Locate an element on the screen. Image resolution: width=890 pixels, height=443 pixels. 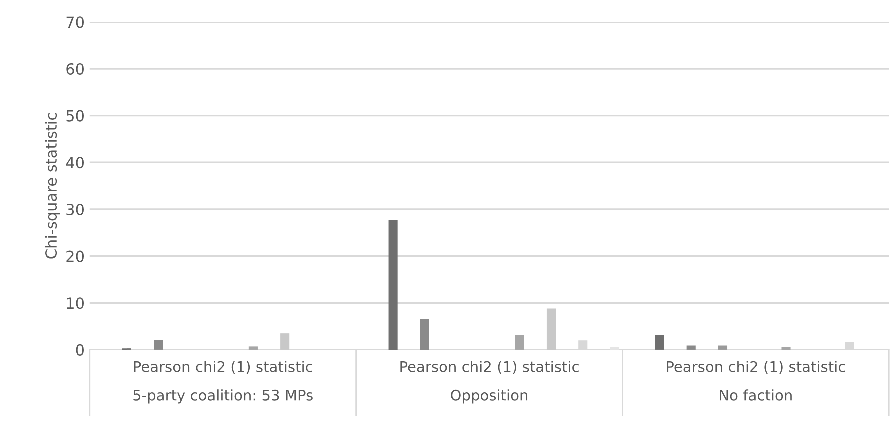
x-tick-label: Pearson chi2 (1) statistic No faction is located at coordinates (756, 381).